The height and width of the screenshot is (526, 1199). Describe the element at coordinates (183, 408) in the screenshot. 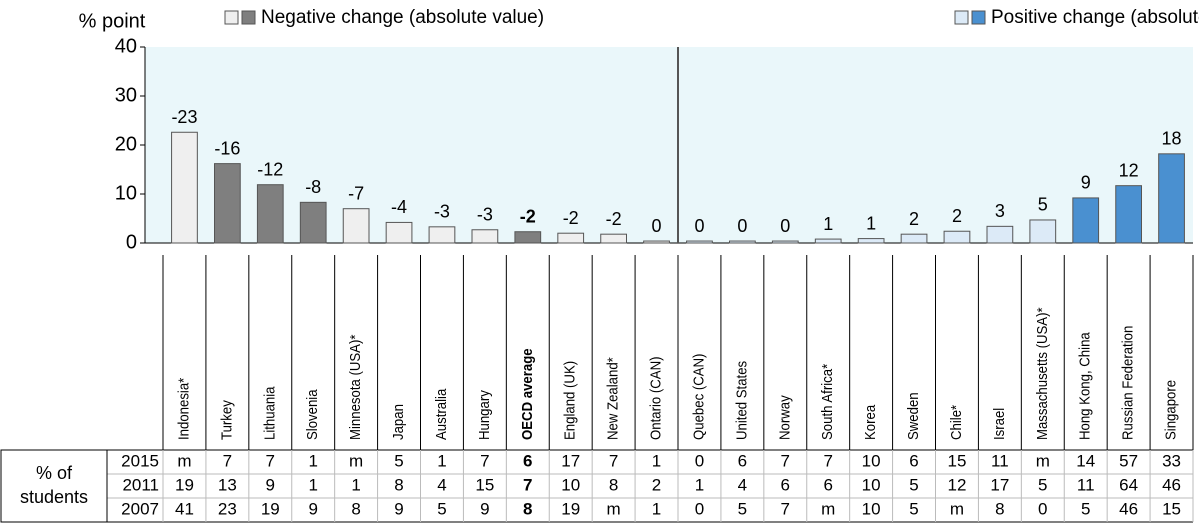

I see `x-tick-label: Indonesia*` at that location.